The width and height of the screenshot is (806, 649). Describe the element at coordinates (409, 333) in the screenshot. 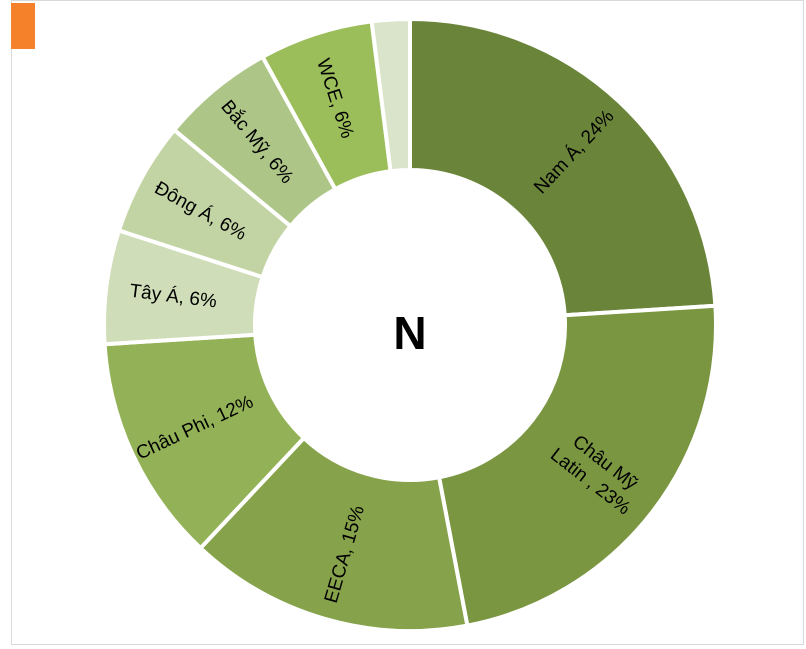

I see `center-label: N` at that location.